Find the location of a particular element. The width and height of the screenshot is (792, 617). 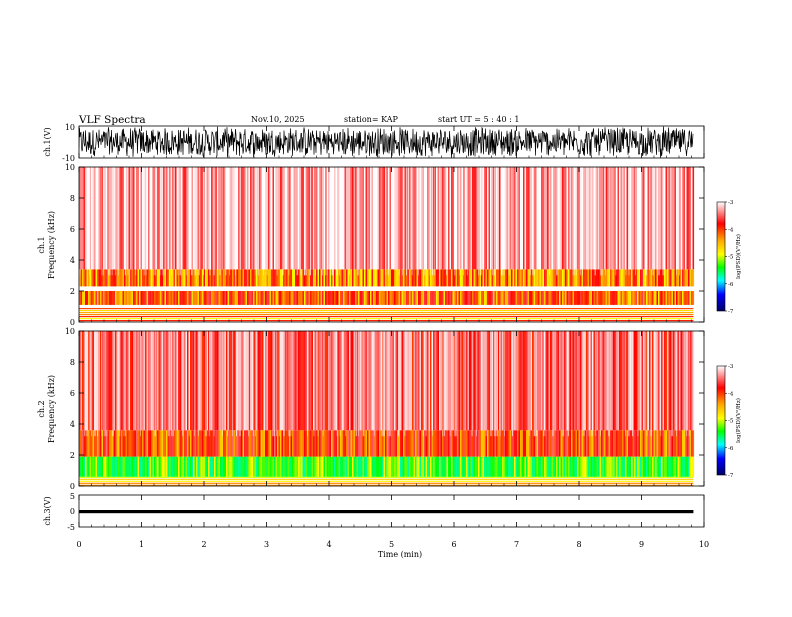

spectrogram-band-stripe is located at coordinates (386, 485).